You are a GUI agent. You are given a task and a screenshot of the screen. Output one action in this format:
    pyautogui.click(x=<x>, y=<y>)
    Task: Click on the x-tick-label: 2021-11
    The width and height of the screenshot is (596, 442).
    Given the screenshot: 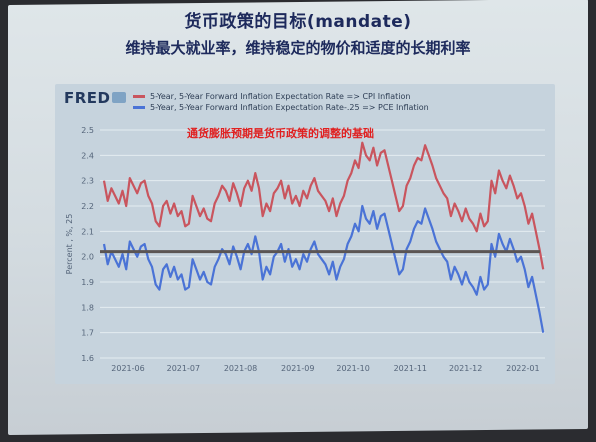 What is the action you would take?
    pyautogui.click(x=410, y=368)
    